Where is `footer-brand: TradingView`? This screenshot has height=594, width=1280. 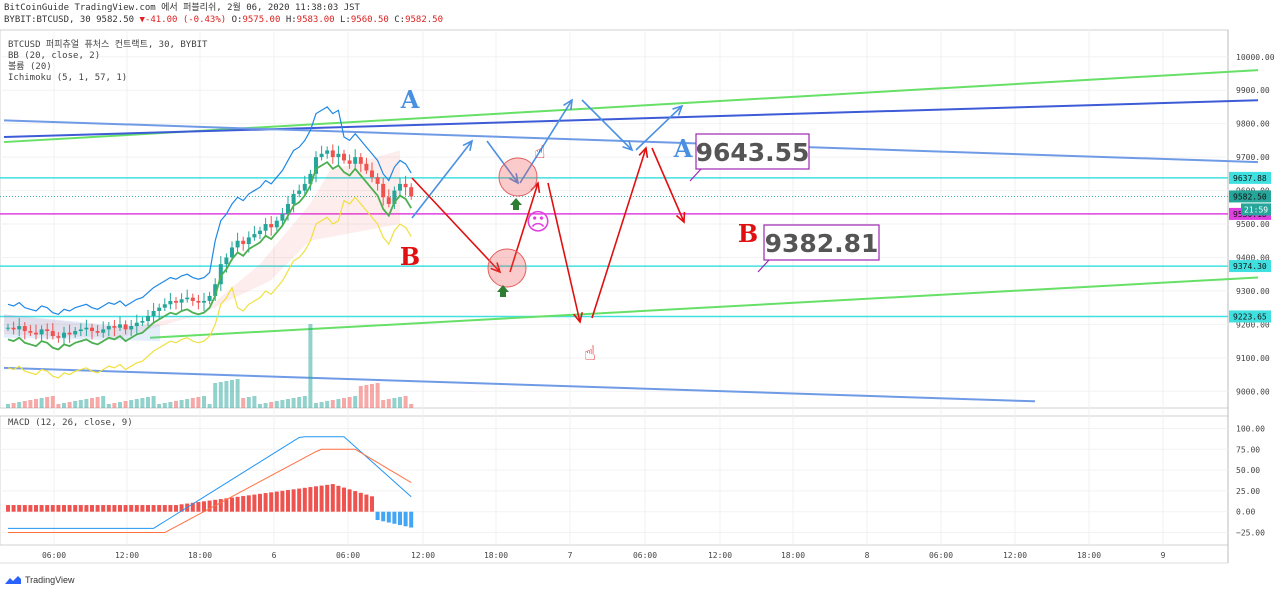 footer-brand: TradingView is located at coordinates (39, 580).